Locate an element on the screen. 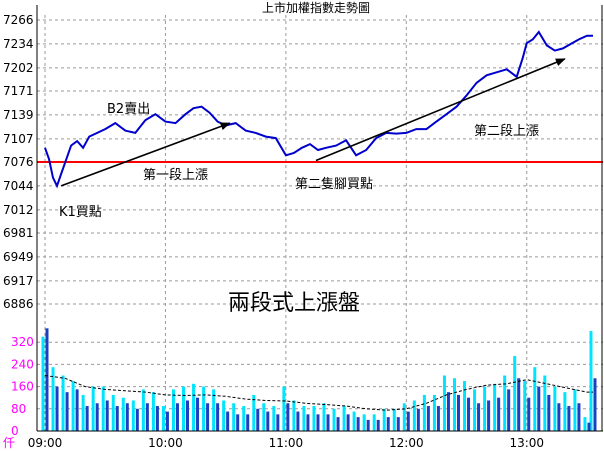 The image size is (604, 451). second-rise-arrow is located at coordinates (440, 110).